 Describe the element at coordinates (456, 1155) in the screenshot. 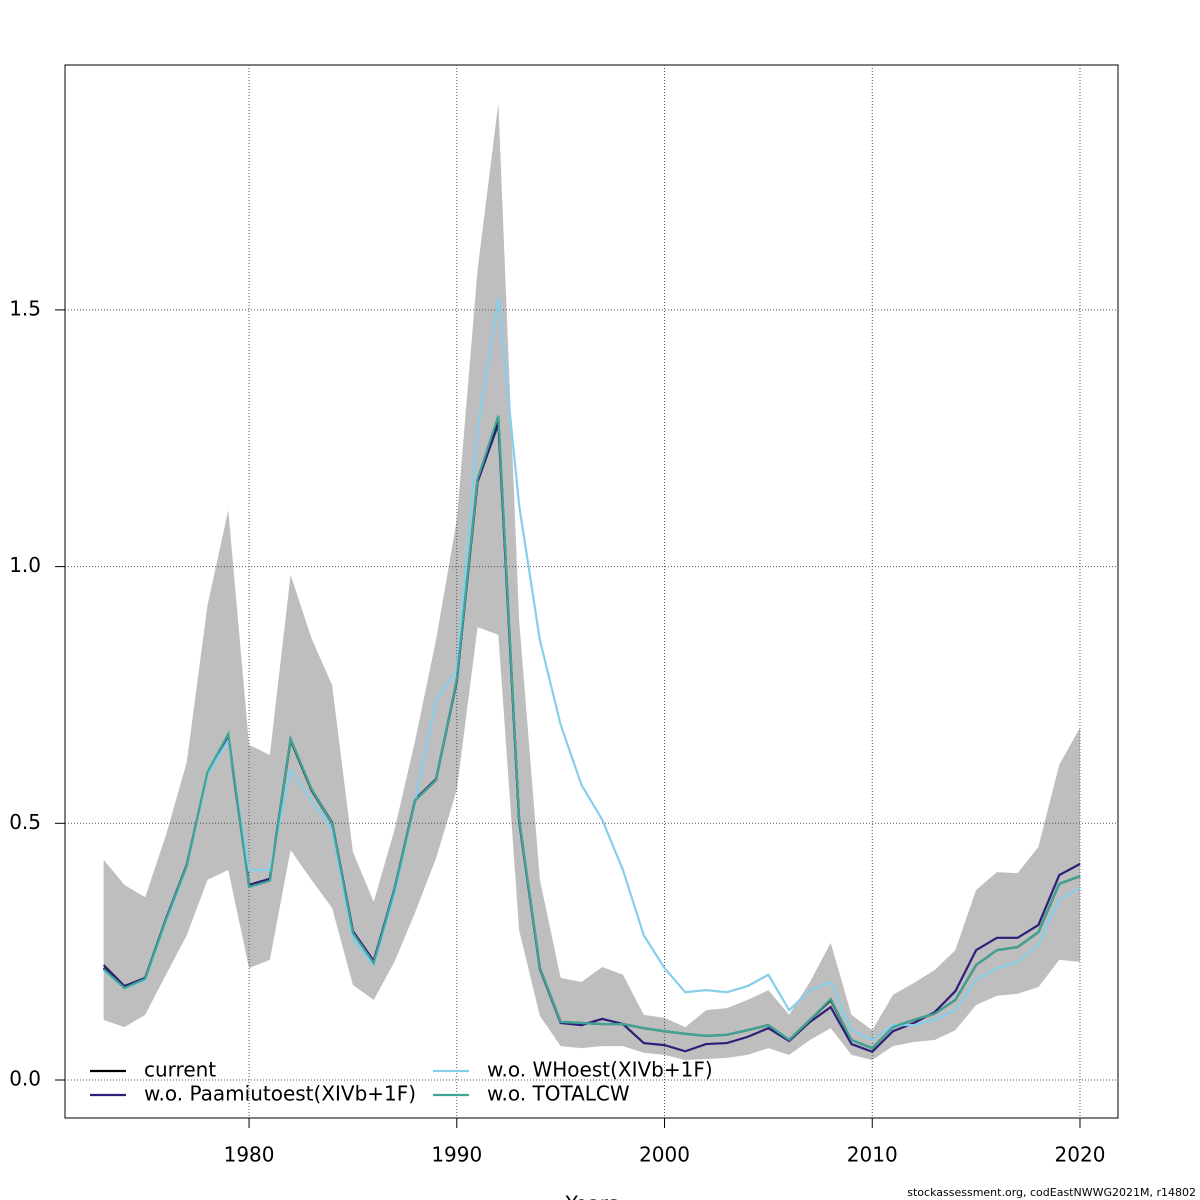

I see `x-tick-label: 1990` at that location.